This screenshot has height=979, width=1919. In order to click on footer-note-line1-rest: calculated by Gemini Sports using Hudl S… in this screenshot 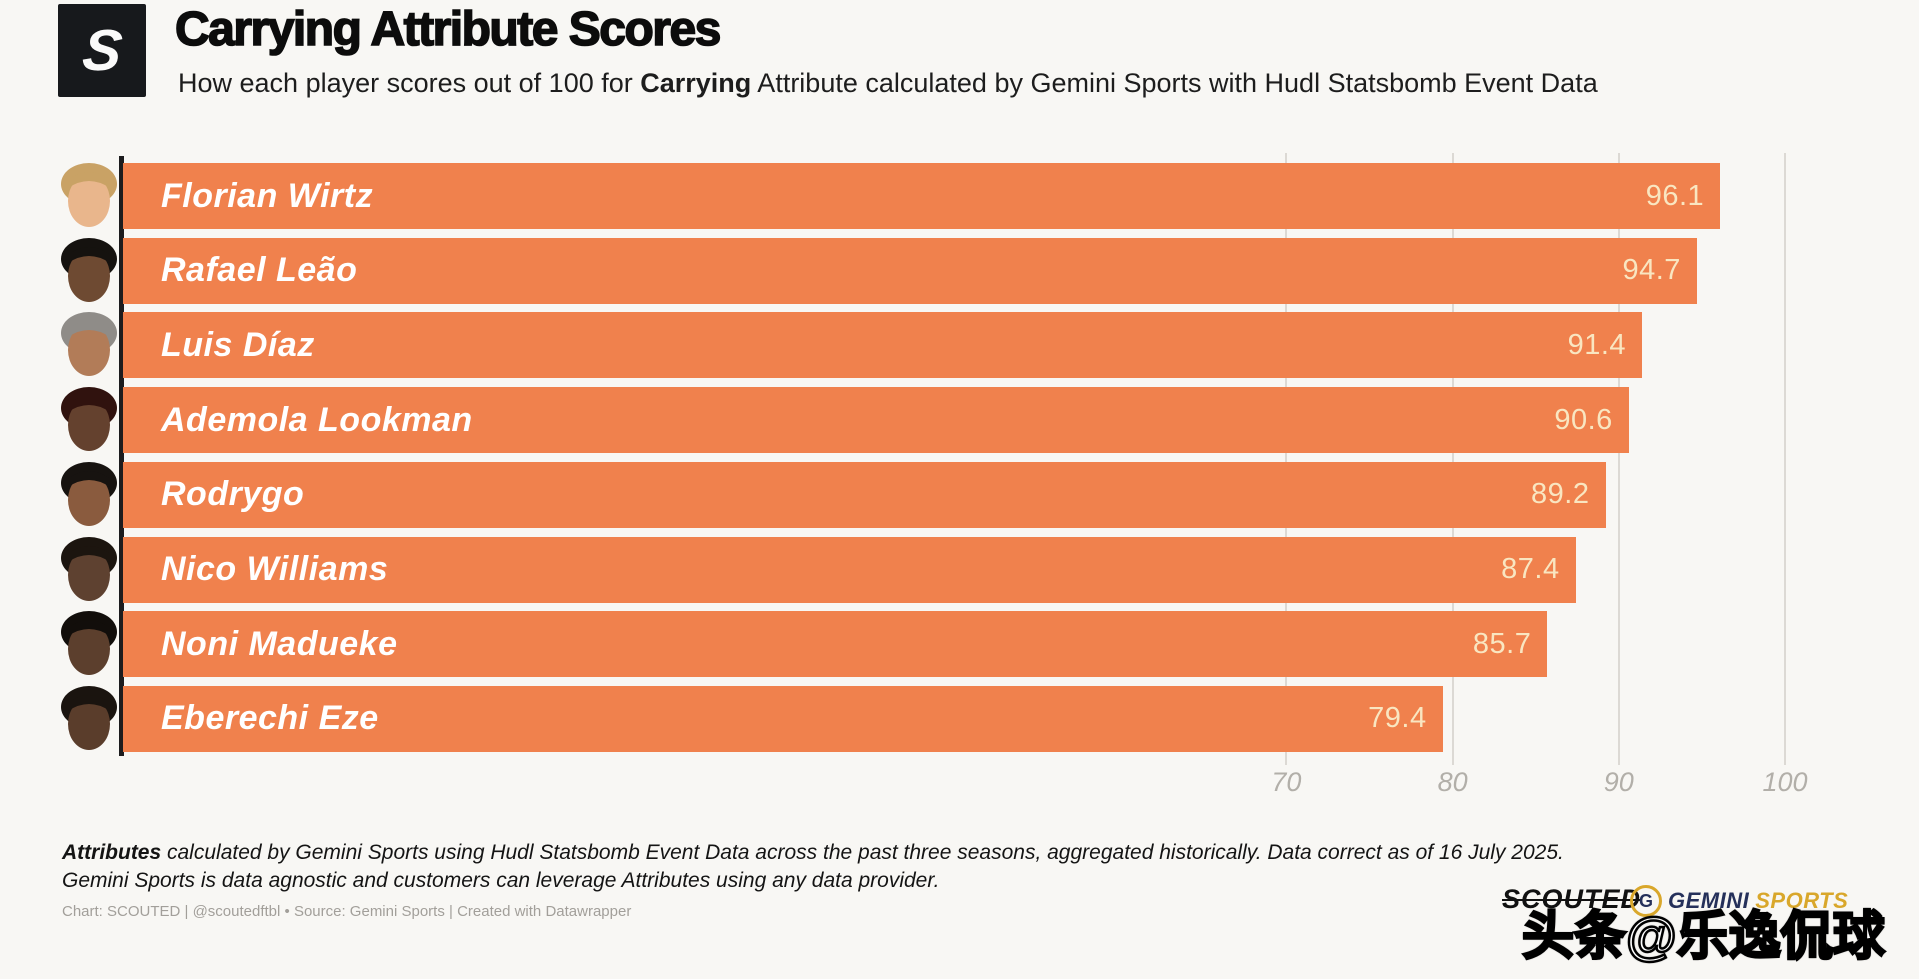, I will do `click(862, 852)`.